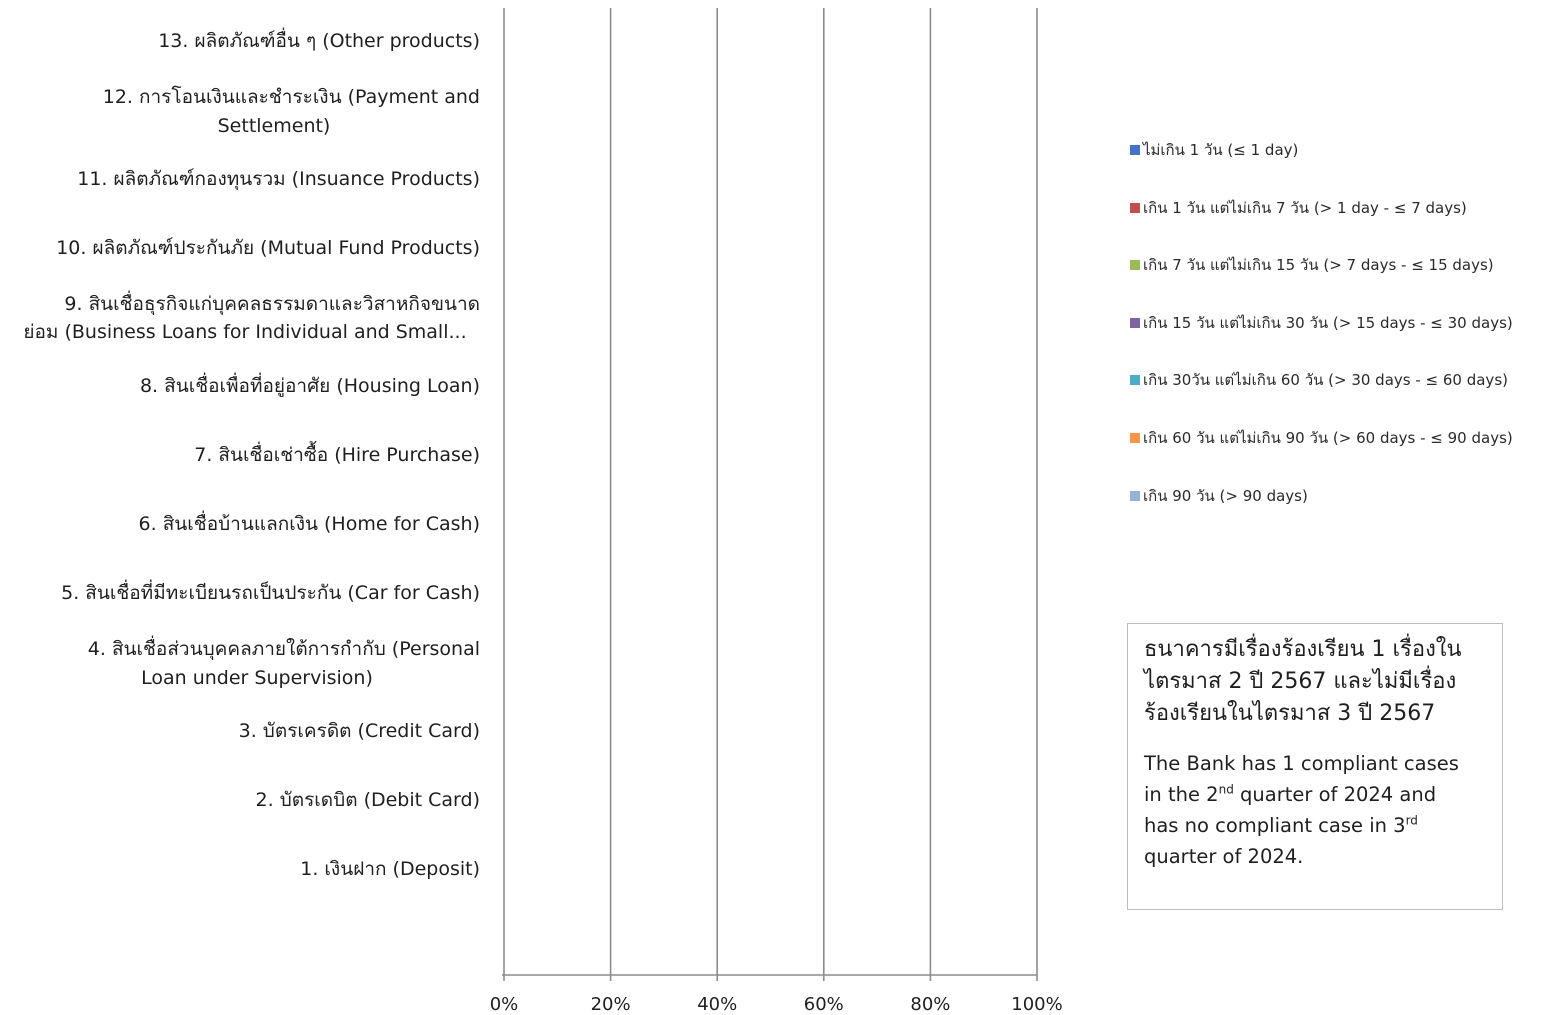  I want to click on note-thai-line-1: ธนาคารมีเรื่องร้องเรียน 1 เรื่องใน, so click(1303, 649).